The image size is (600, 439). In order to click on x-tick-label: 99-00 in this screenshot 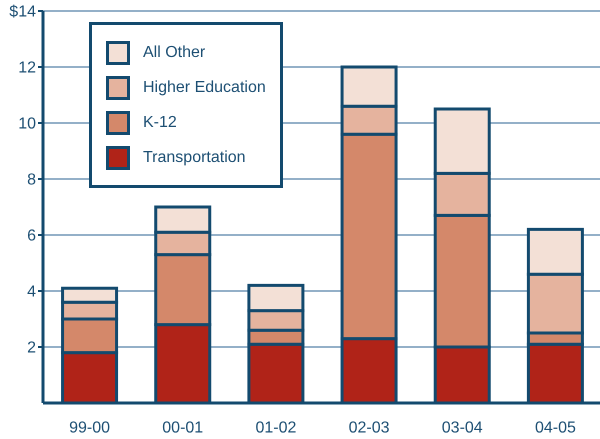, I will do `click(89, 427)`.